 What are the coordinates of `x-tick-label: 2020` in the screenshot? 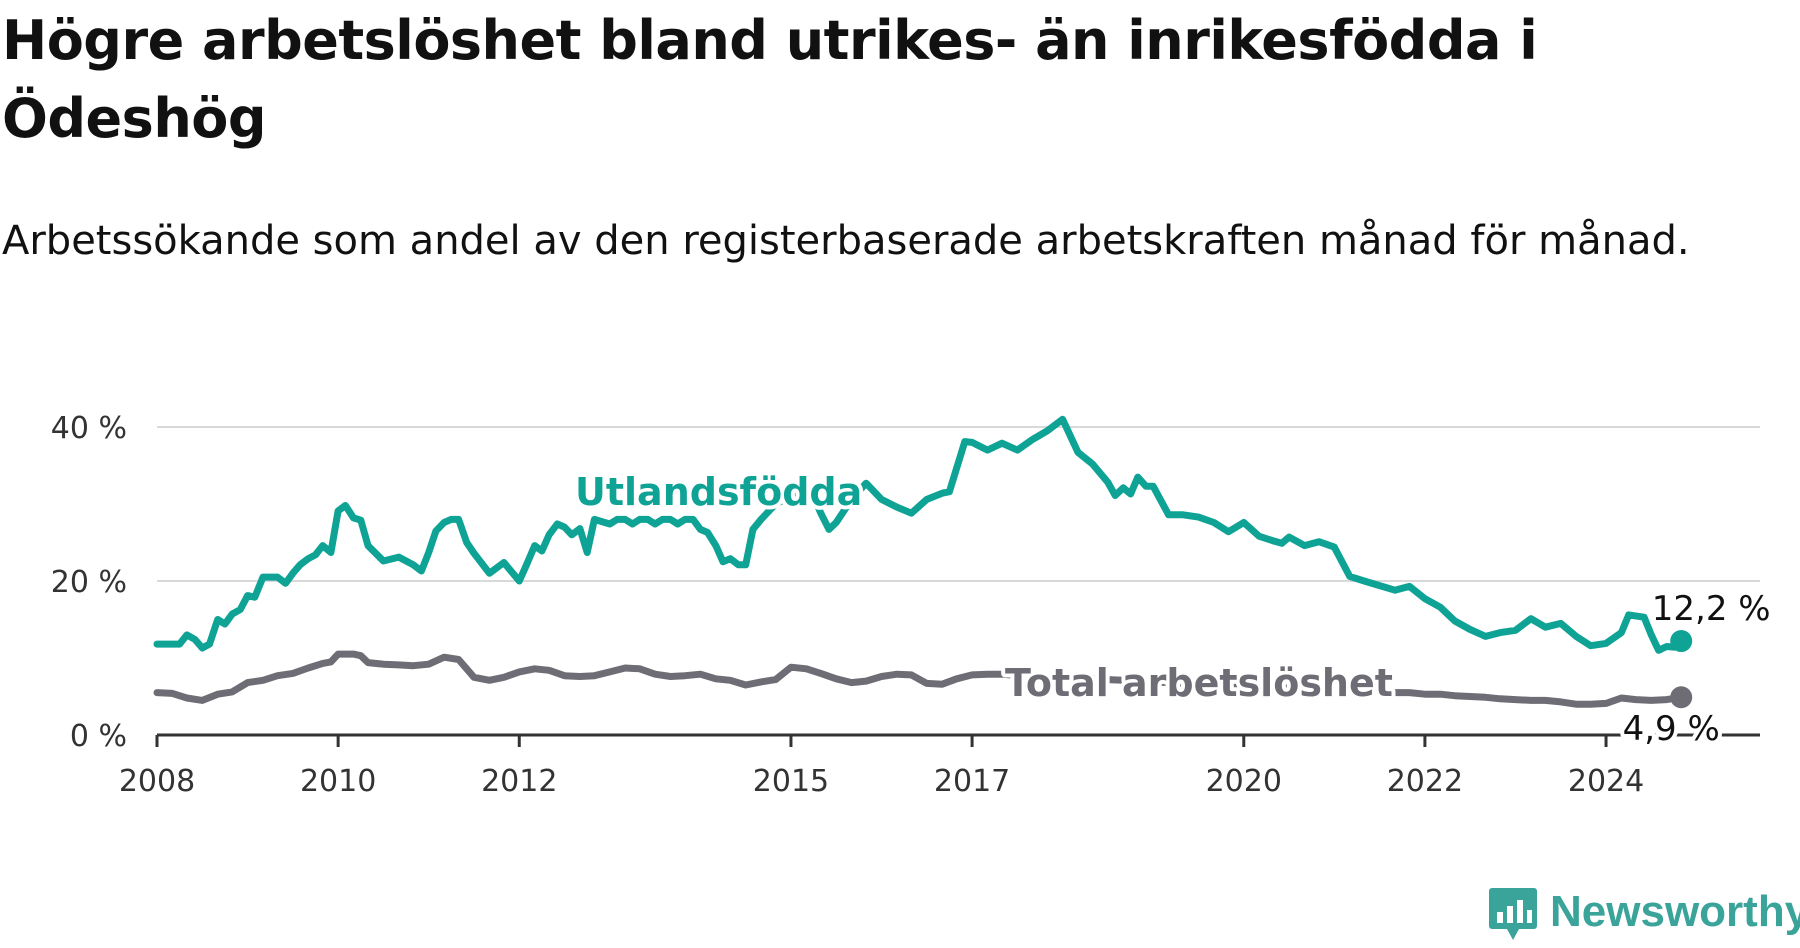 It's located at (1244, 781).